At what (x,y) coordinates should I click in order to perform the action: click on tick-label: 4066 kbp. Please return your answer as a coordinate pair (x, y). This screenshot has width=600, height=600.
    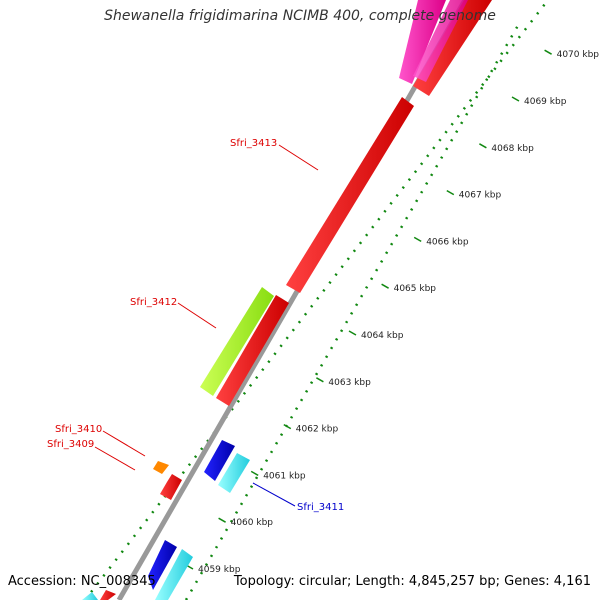
    Looking at the image, I should click on (447, 242).